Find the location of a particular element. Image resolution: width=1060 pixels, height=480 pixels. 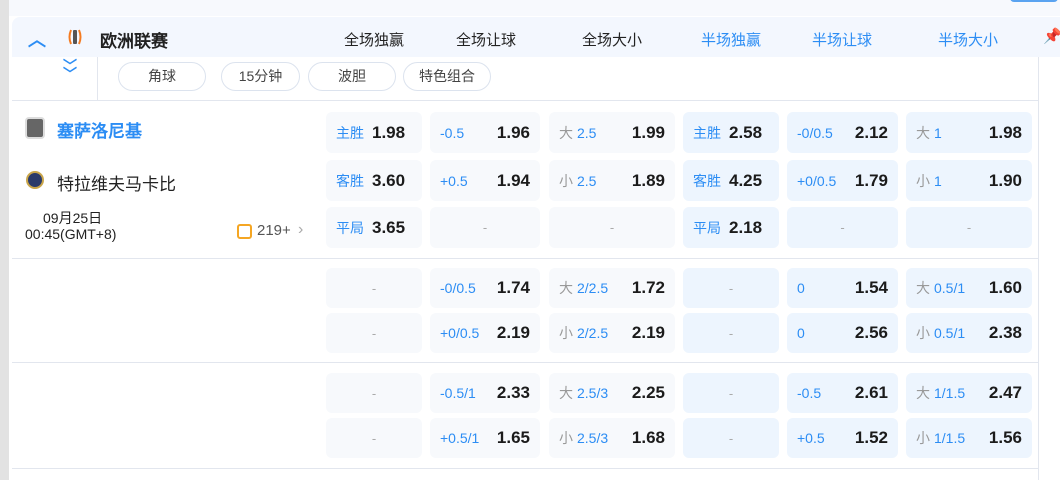

odds-label: 0 is located at coordinates (801, 333).